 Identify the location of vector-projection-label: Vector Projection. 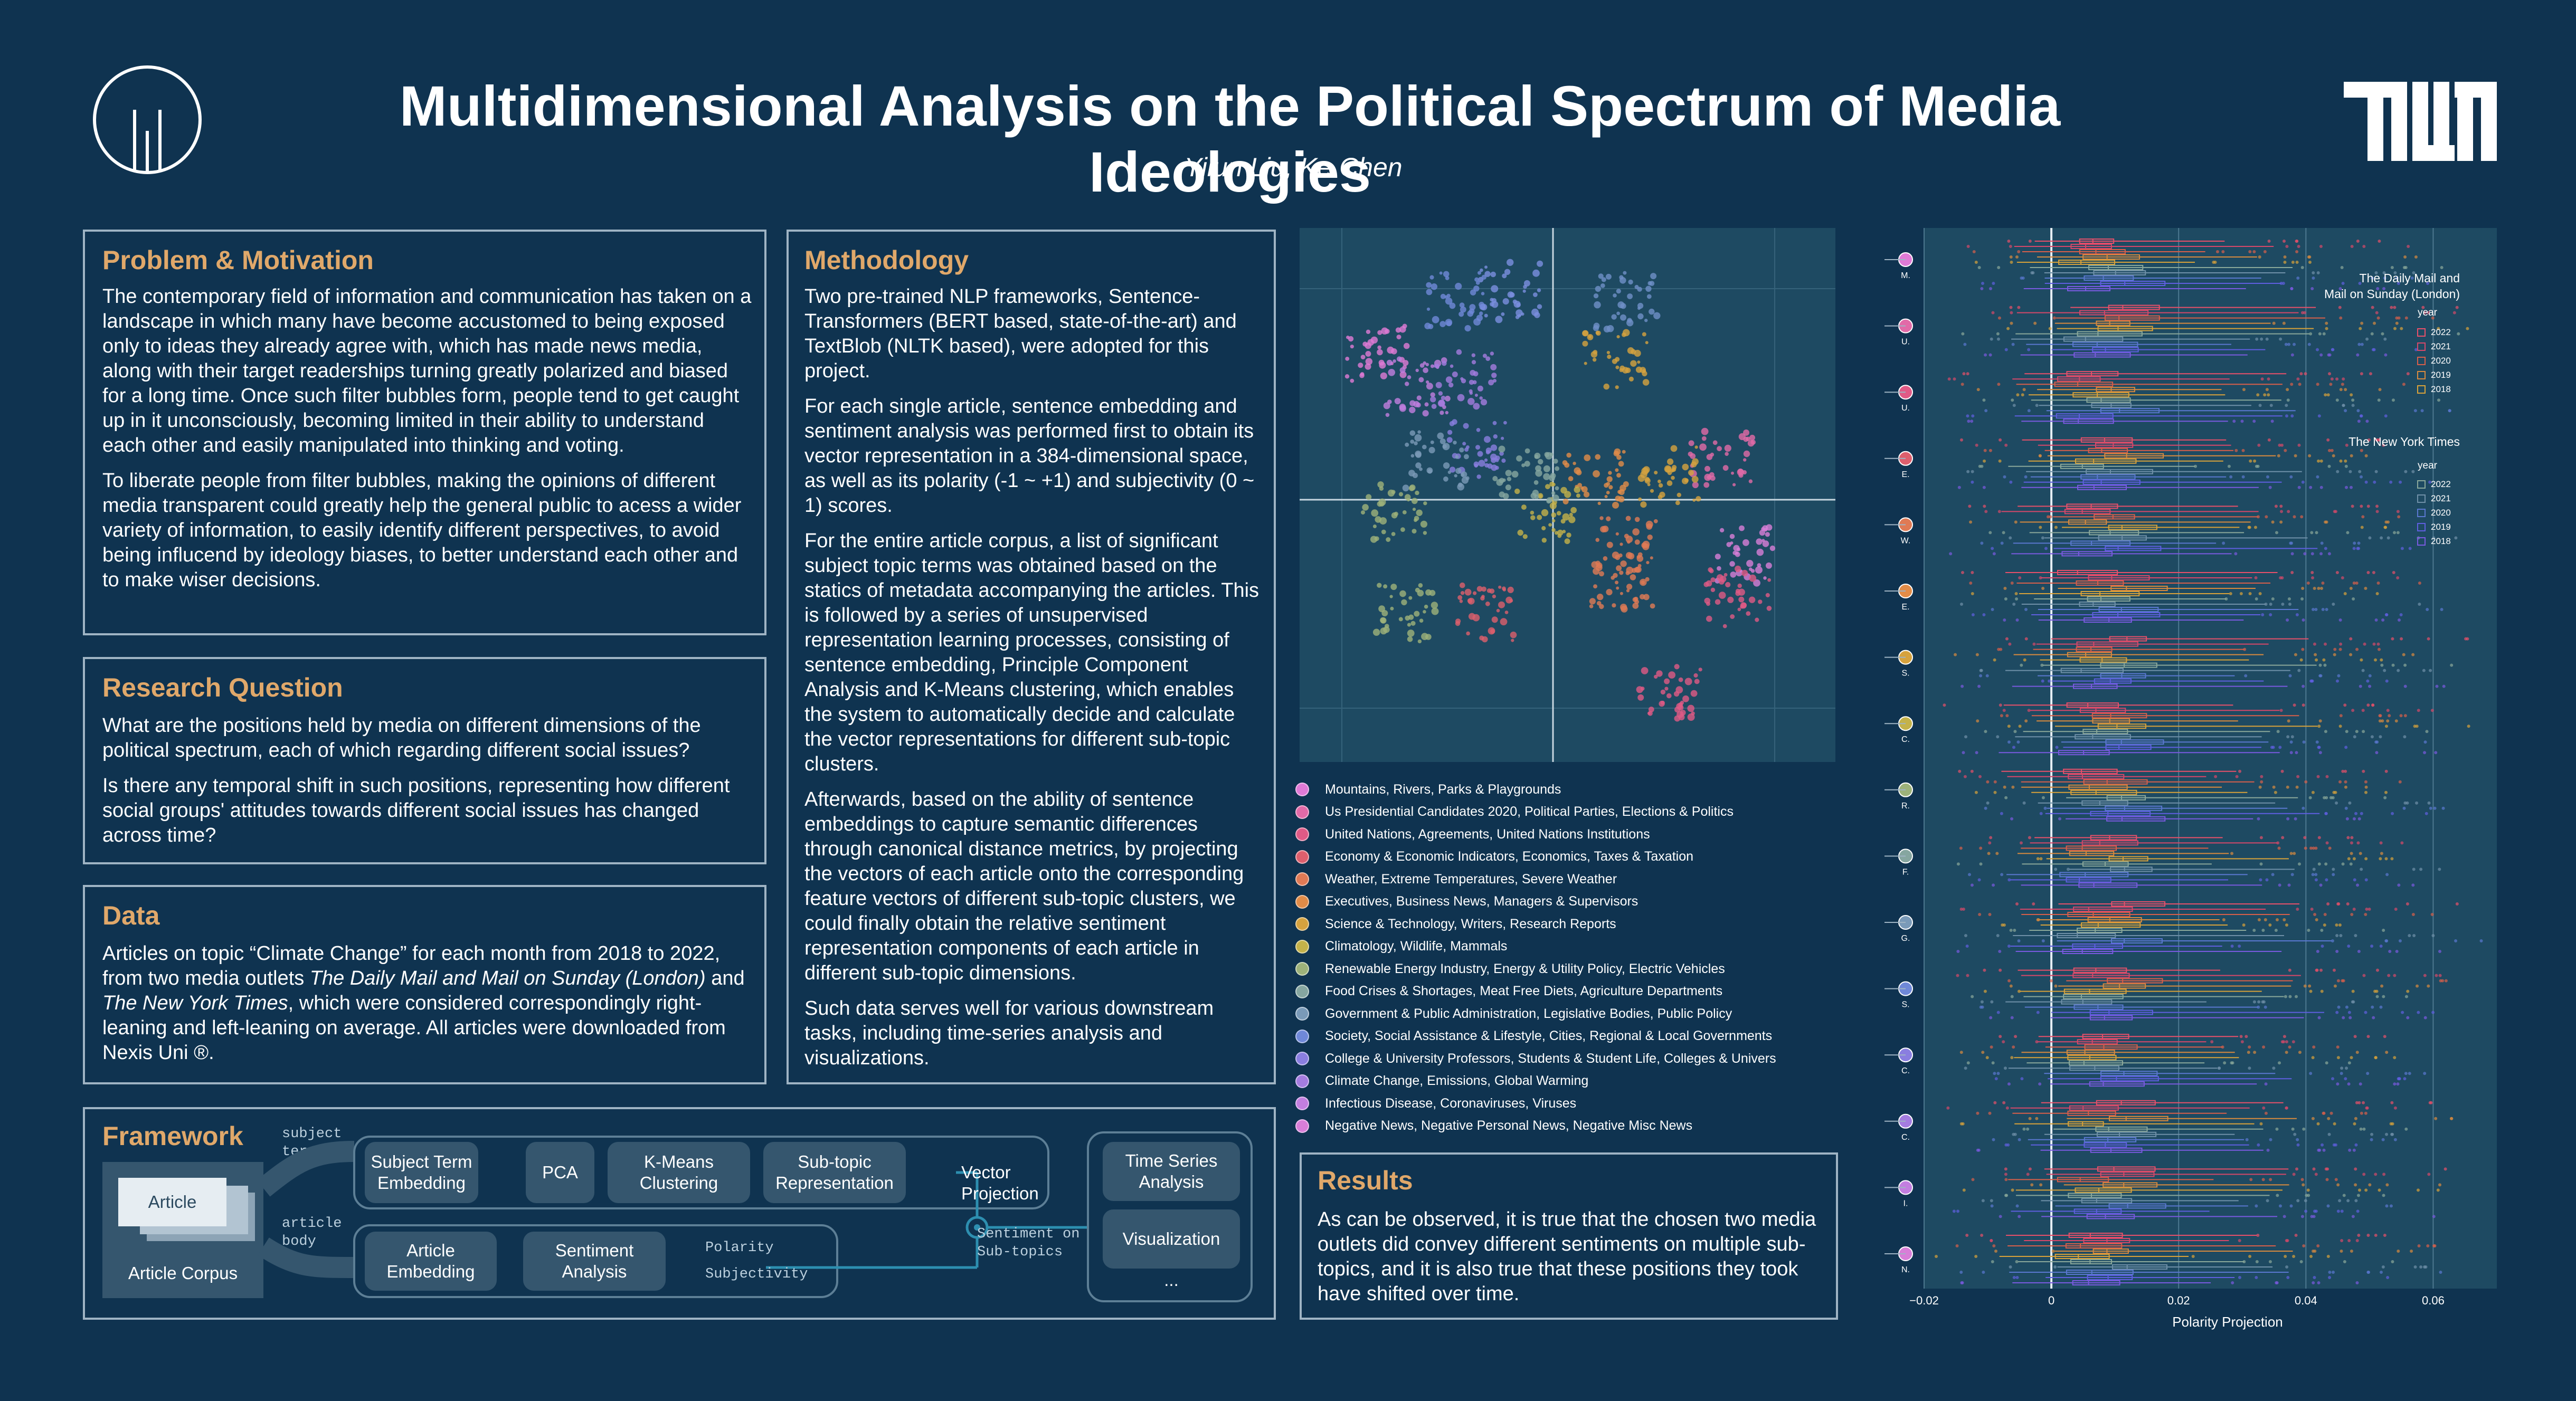
(1000, 1182).